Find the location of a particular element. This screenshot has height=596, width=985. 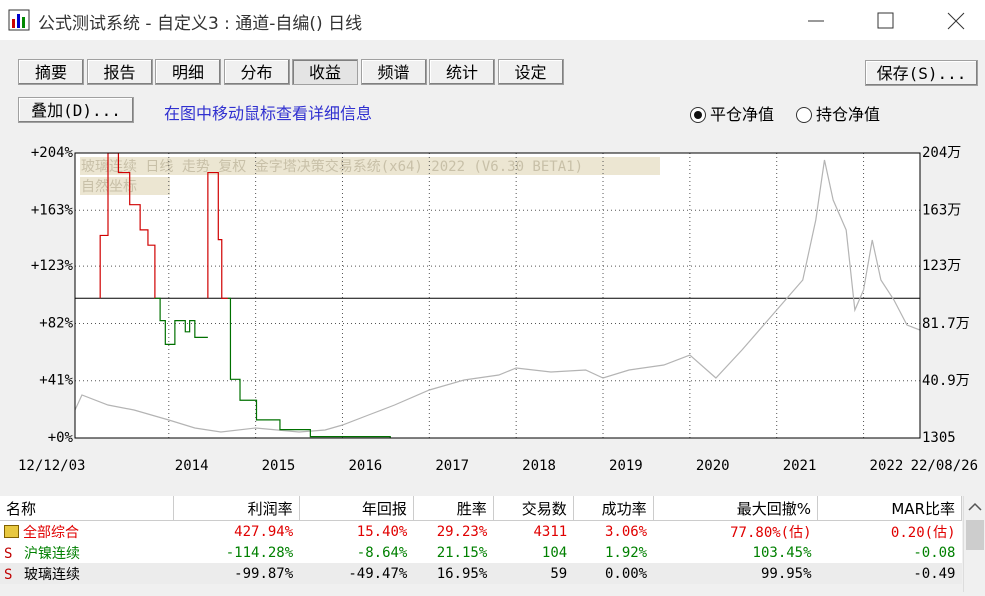

table-cell: S 沪镍连续 is located at coordinates (87, 552).